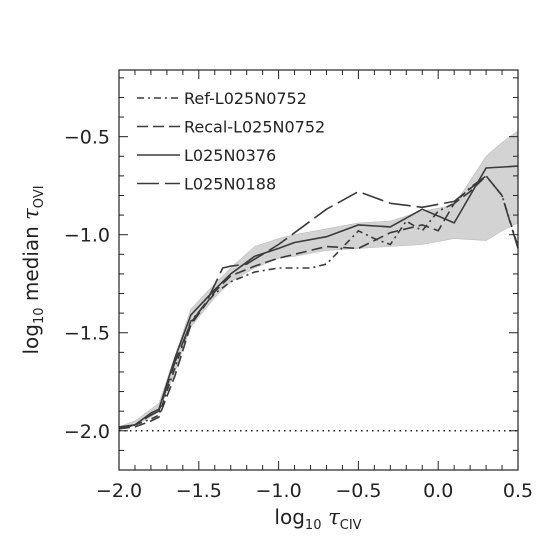 The image size is (540, 540). I want to click on y-axis-label: log10 median τOVI, so click(33, 269).